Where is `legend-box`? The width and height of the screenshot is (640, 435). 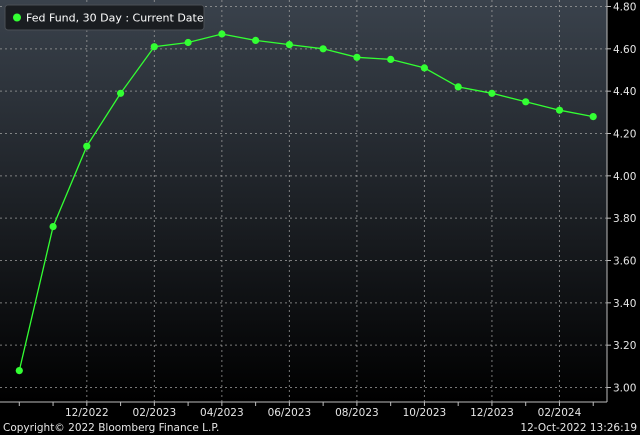
legend-box is located at coordinates (104, 17).